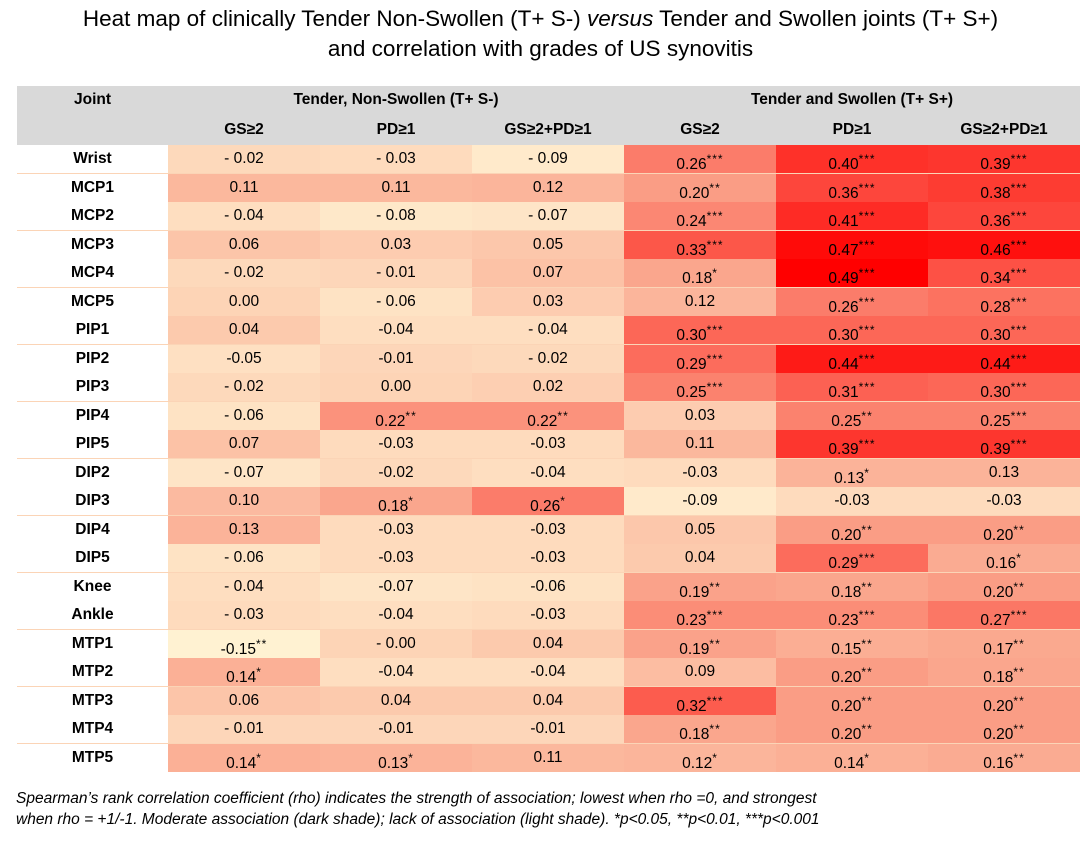 The image size is (1081, 842). What do you see at coordinates (691, 620) in the screenshot?
I see `cell-value: 0.23` at bounding box center [691, 620].